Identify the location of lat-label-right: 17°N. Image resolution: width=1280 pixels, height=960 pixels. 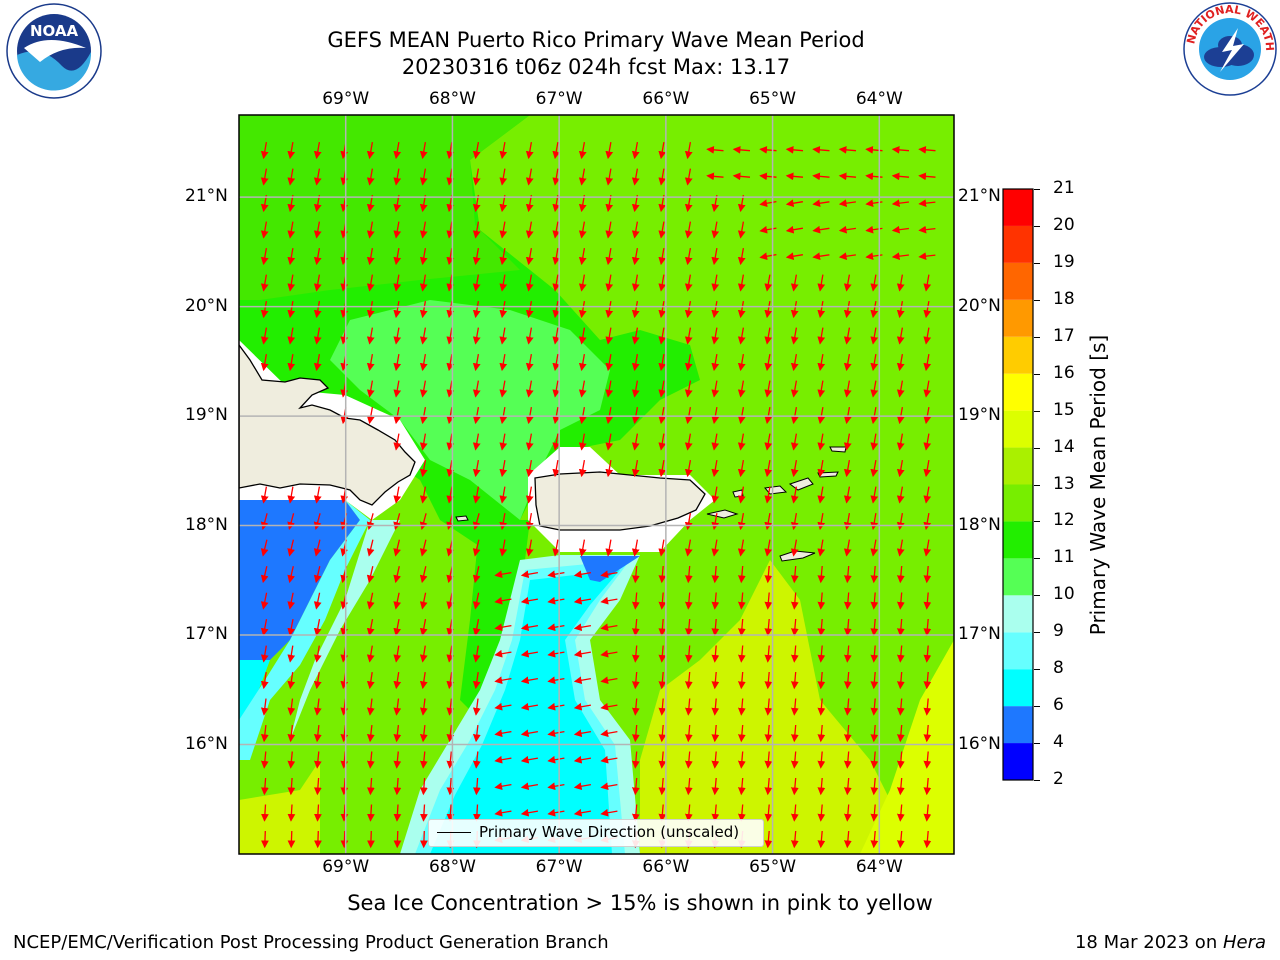
(979, 634).